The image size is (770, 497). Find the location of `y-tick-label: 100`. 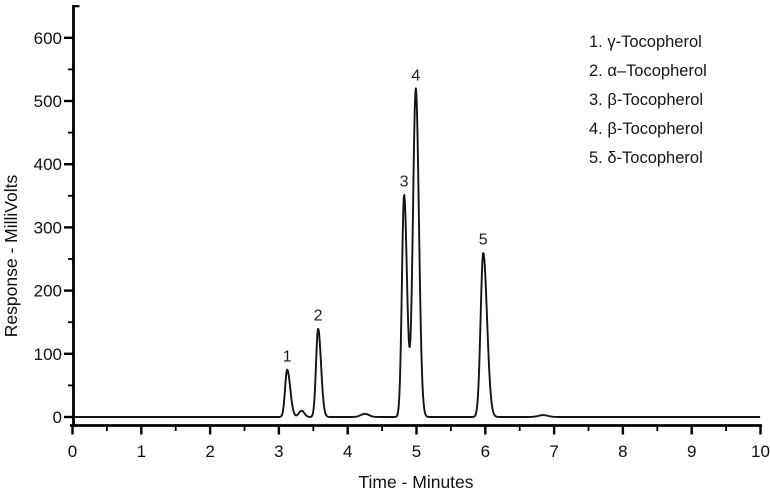

y-tick-label: 100 is located at coordinates (48, 354).